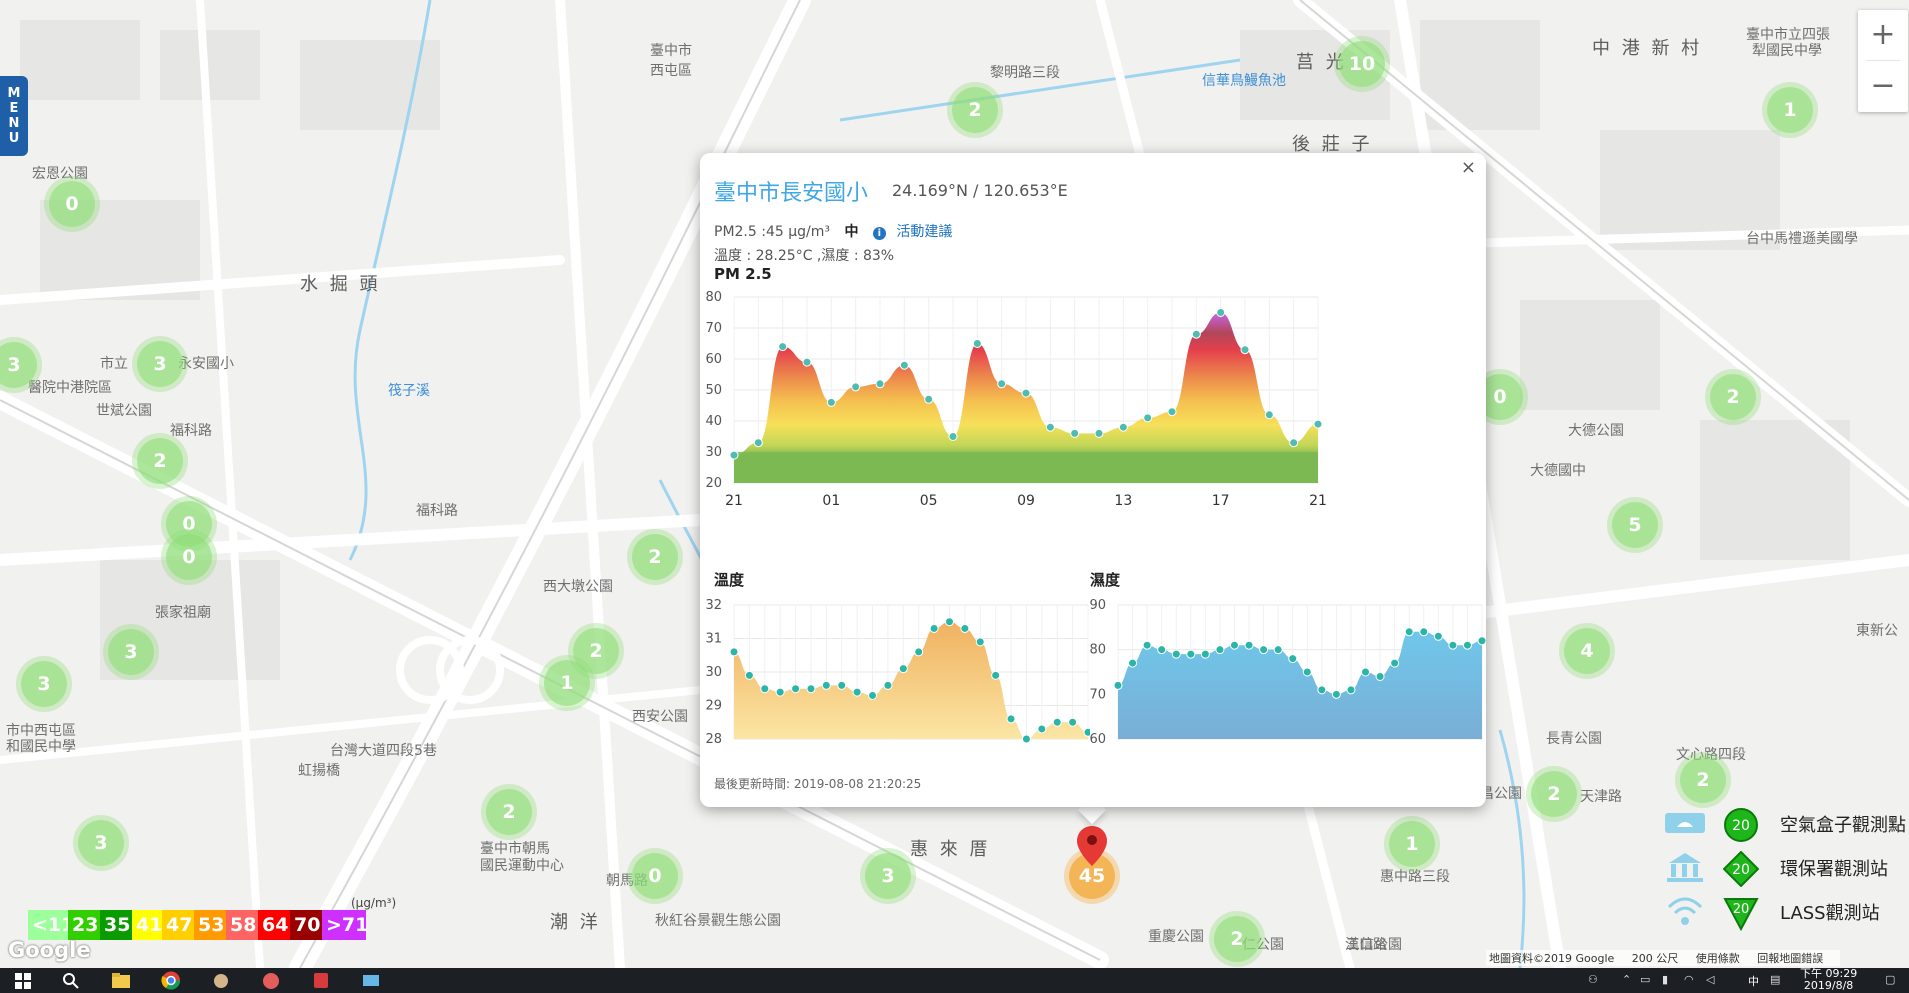 The width and height of the screenshot is (1909, 993). What do you see at coordinates (1362, 64) in the screenshot?
I see `cluster-marker: 10` at bounding box center [1362, 64].